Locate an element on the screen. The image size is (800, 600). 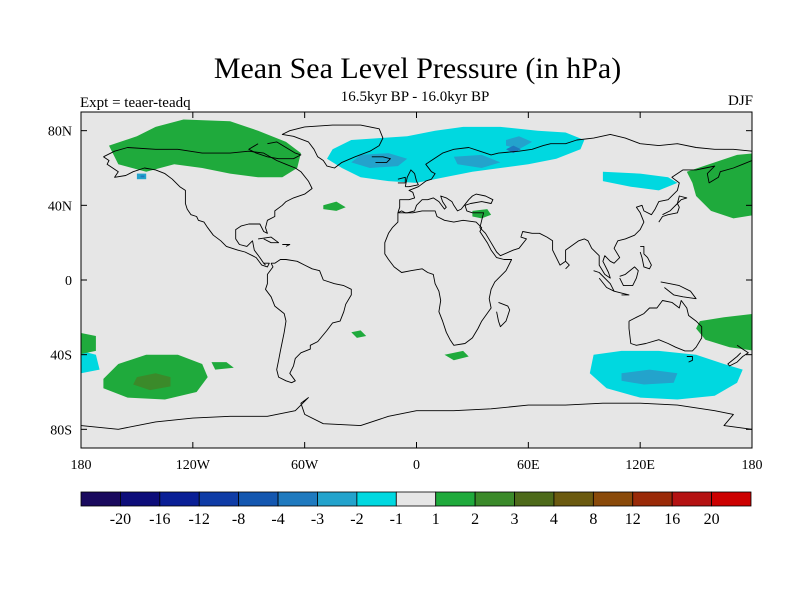
colorbar-label: 16 is located at coordinates (672, 519).